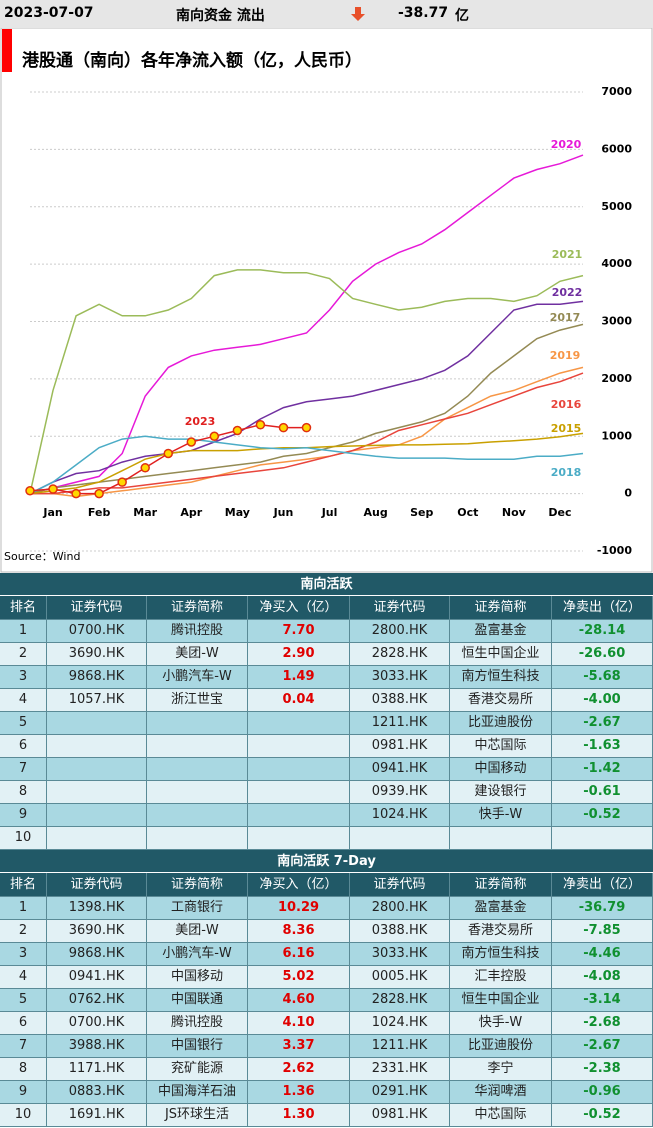 This screenshot has height=1128, width=653. What do you see at coordinates (501, 1092) in the screenshot?
I see `cell: 华润啤酒` at bounding box center [501, 1092].